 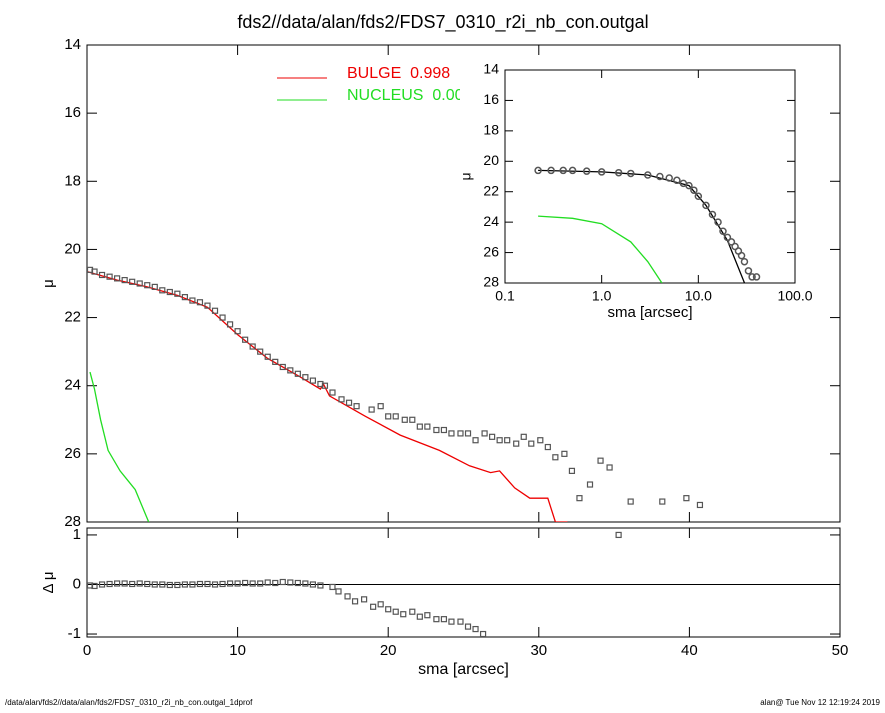 What do you see at coordinates (237, 650) in the screenshot?
I see `x-tick-label: 10` at bounding box center [237, 650].